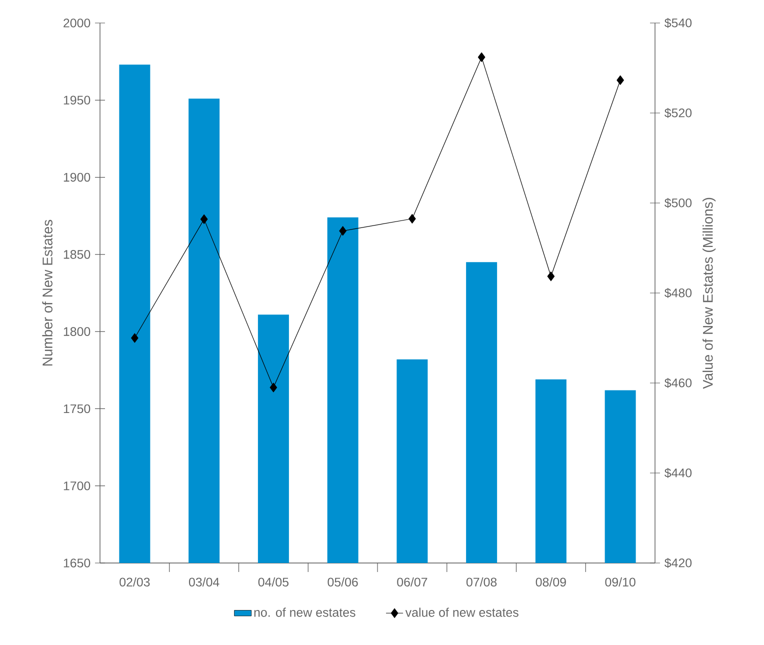 The width and height of the screenshot is (764, 645). I want to click on y-tick-label: 1700, so click(77, 485).